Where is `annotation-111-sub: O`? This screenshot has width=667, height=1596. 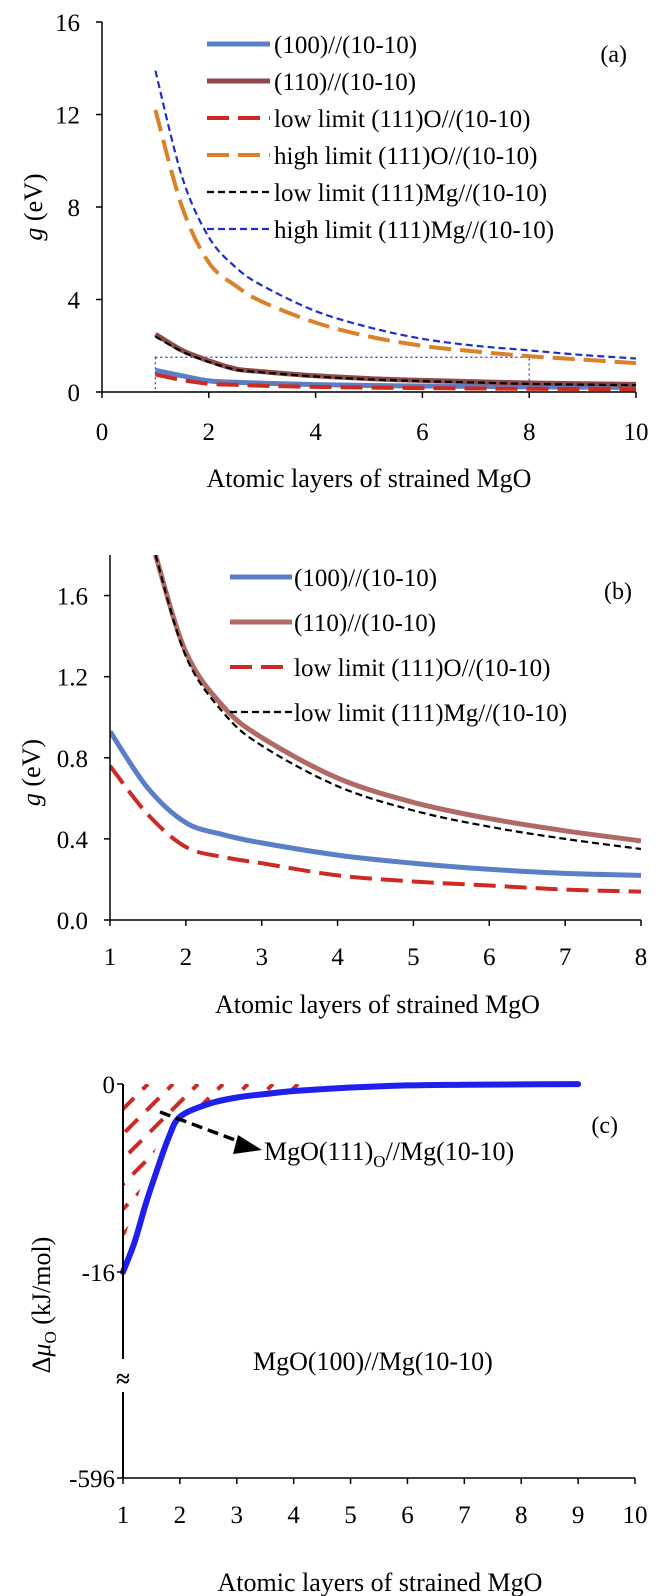
annotation-111-sub: O is located at coordinates (379, 1161).